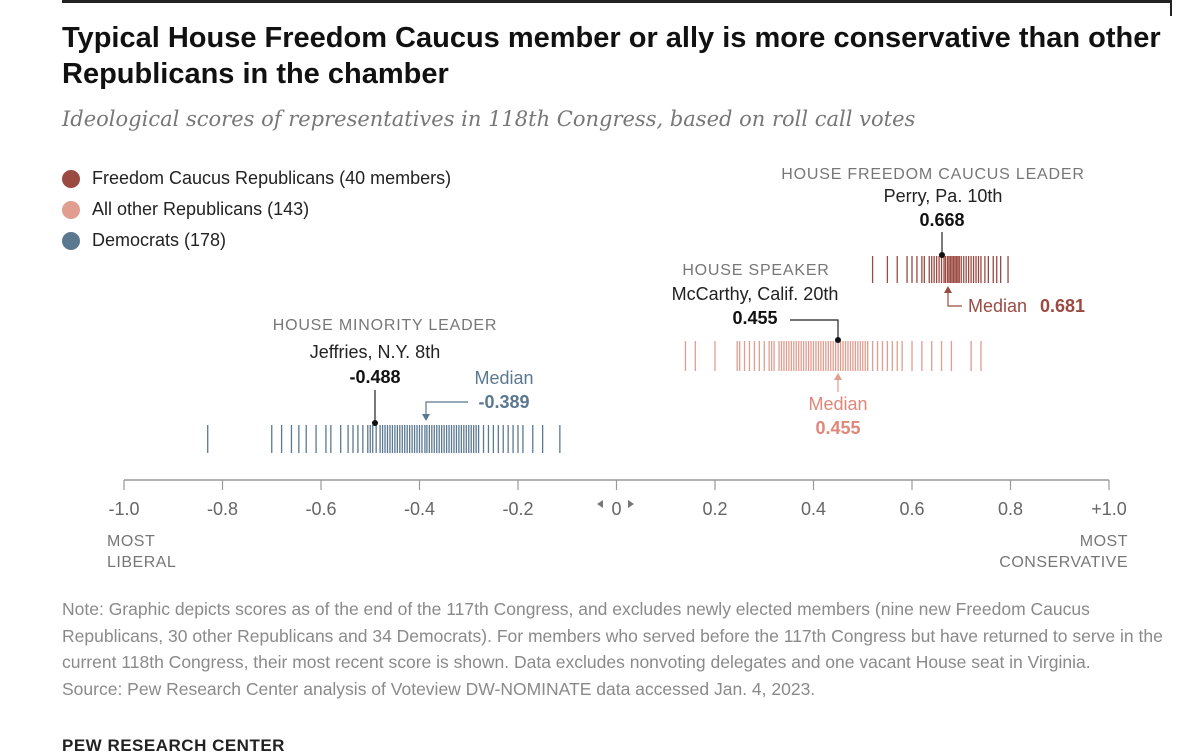  I want to click on legend-item-other-republicans: All other Republicans (143), so click(256, 209).